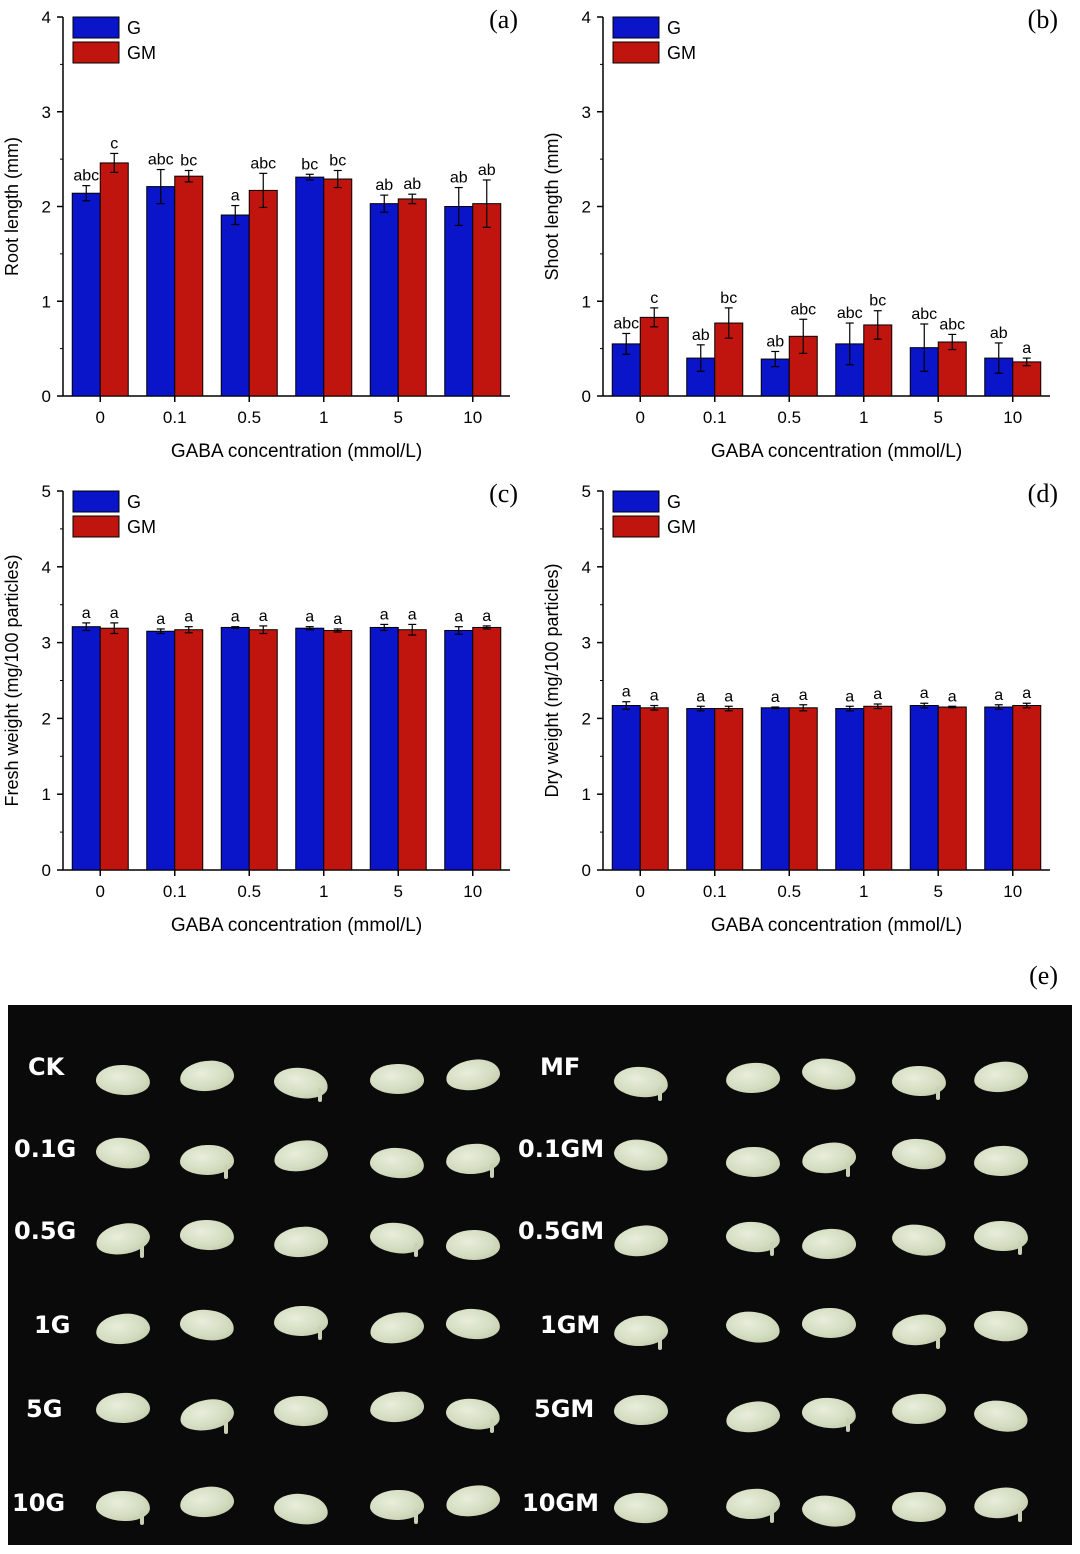  What do you see at coordinates (636, 52) in the screenshot?
I see `legend-swatch-gm` at bounding box center [636, 52].